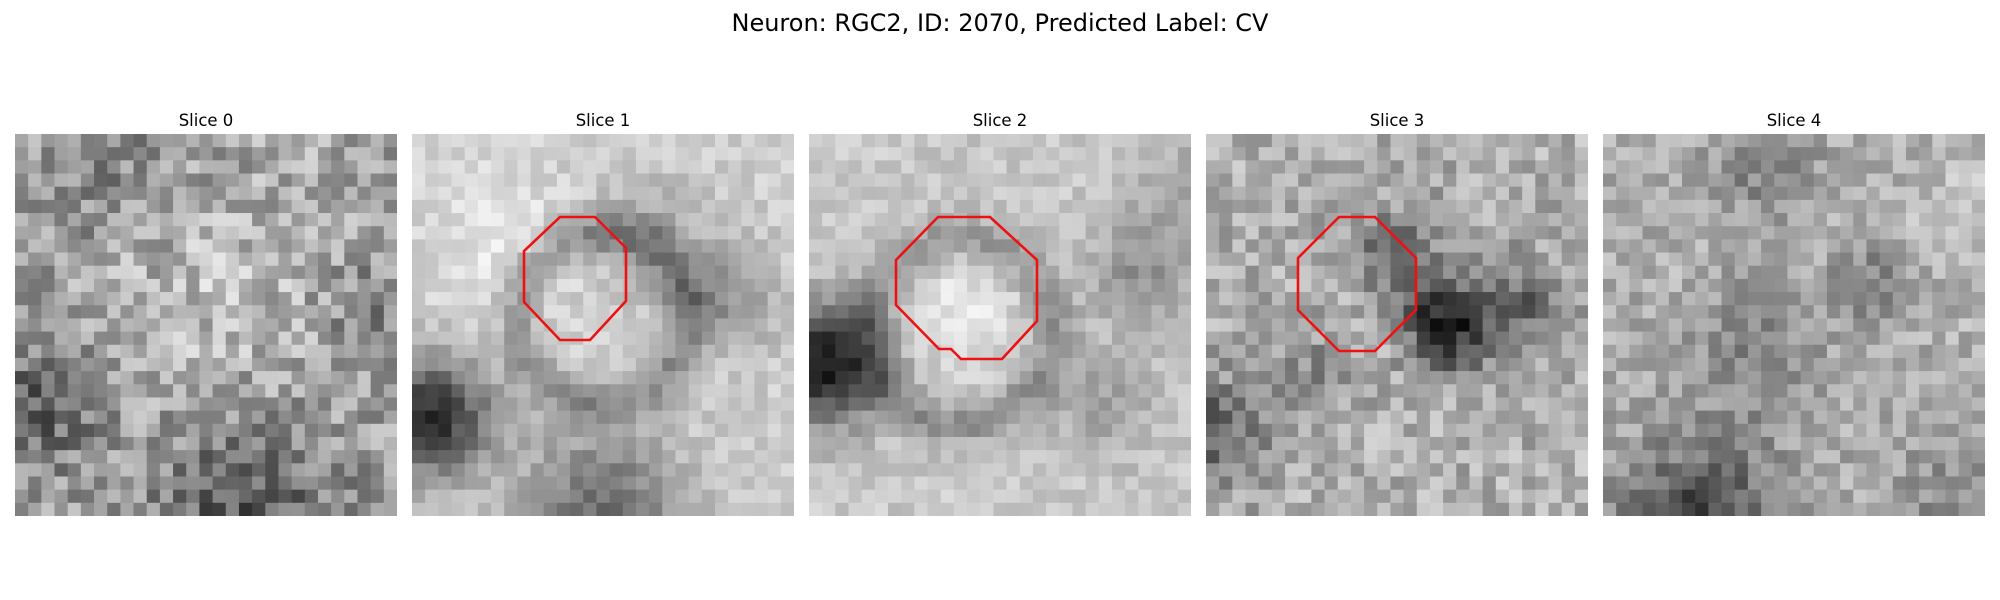 The height and width of the screenshot is (600, 2000). I want to click on panel-title: Slice 4, so click(1794, 120).